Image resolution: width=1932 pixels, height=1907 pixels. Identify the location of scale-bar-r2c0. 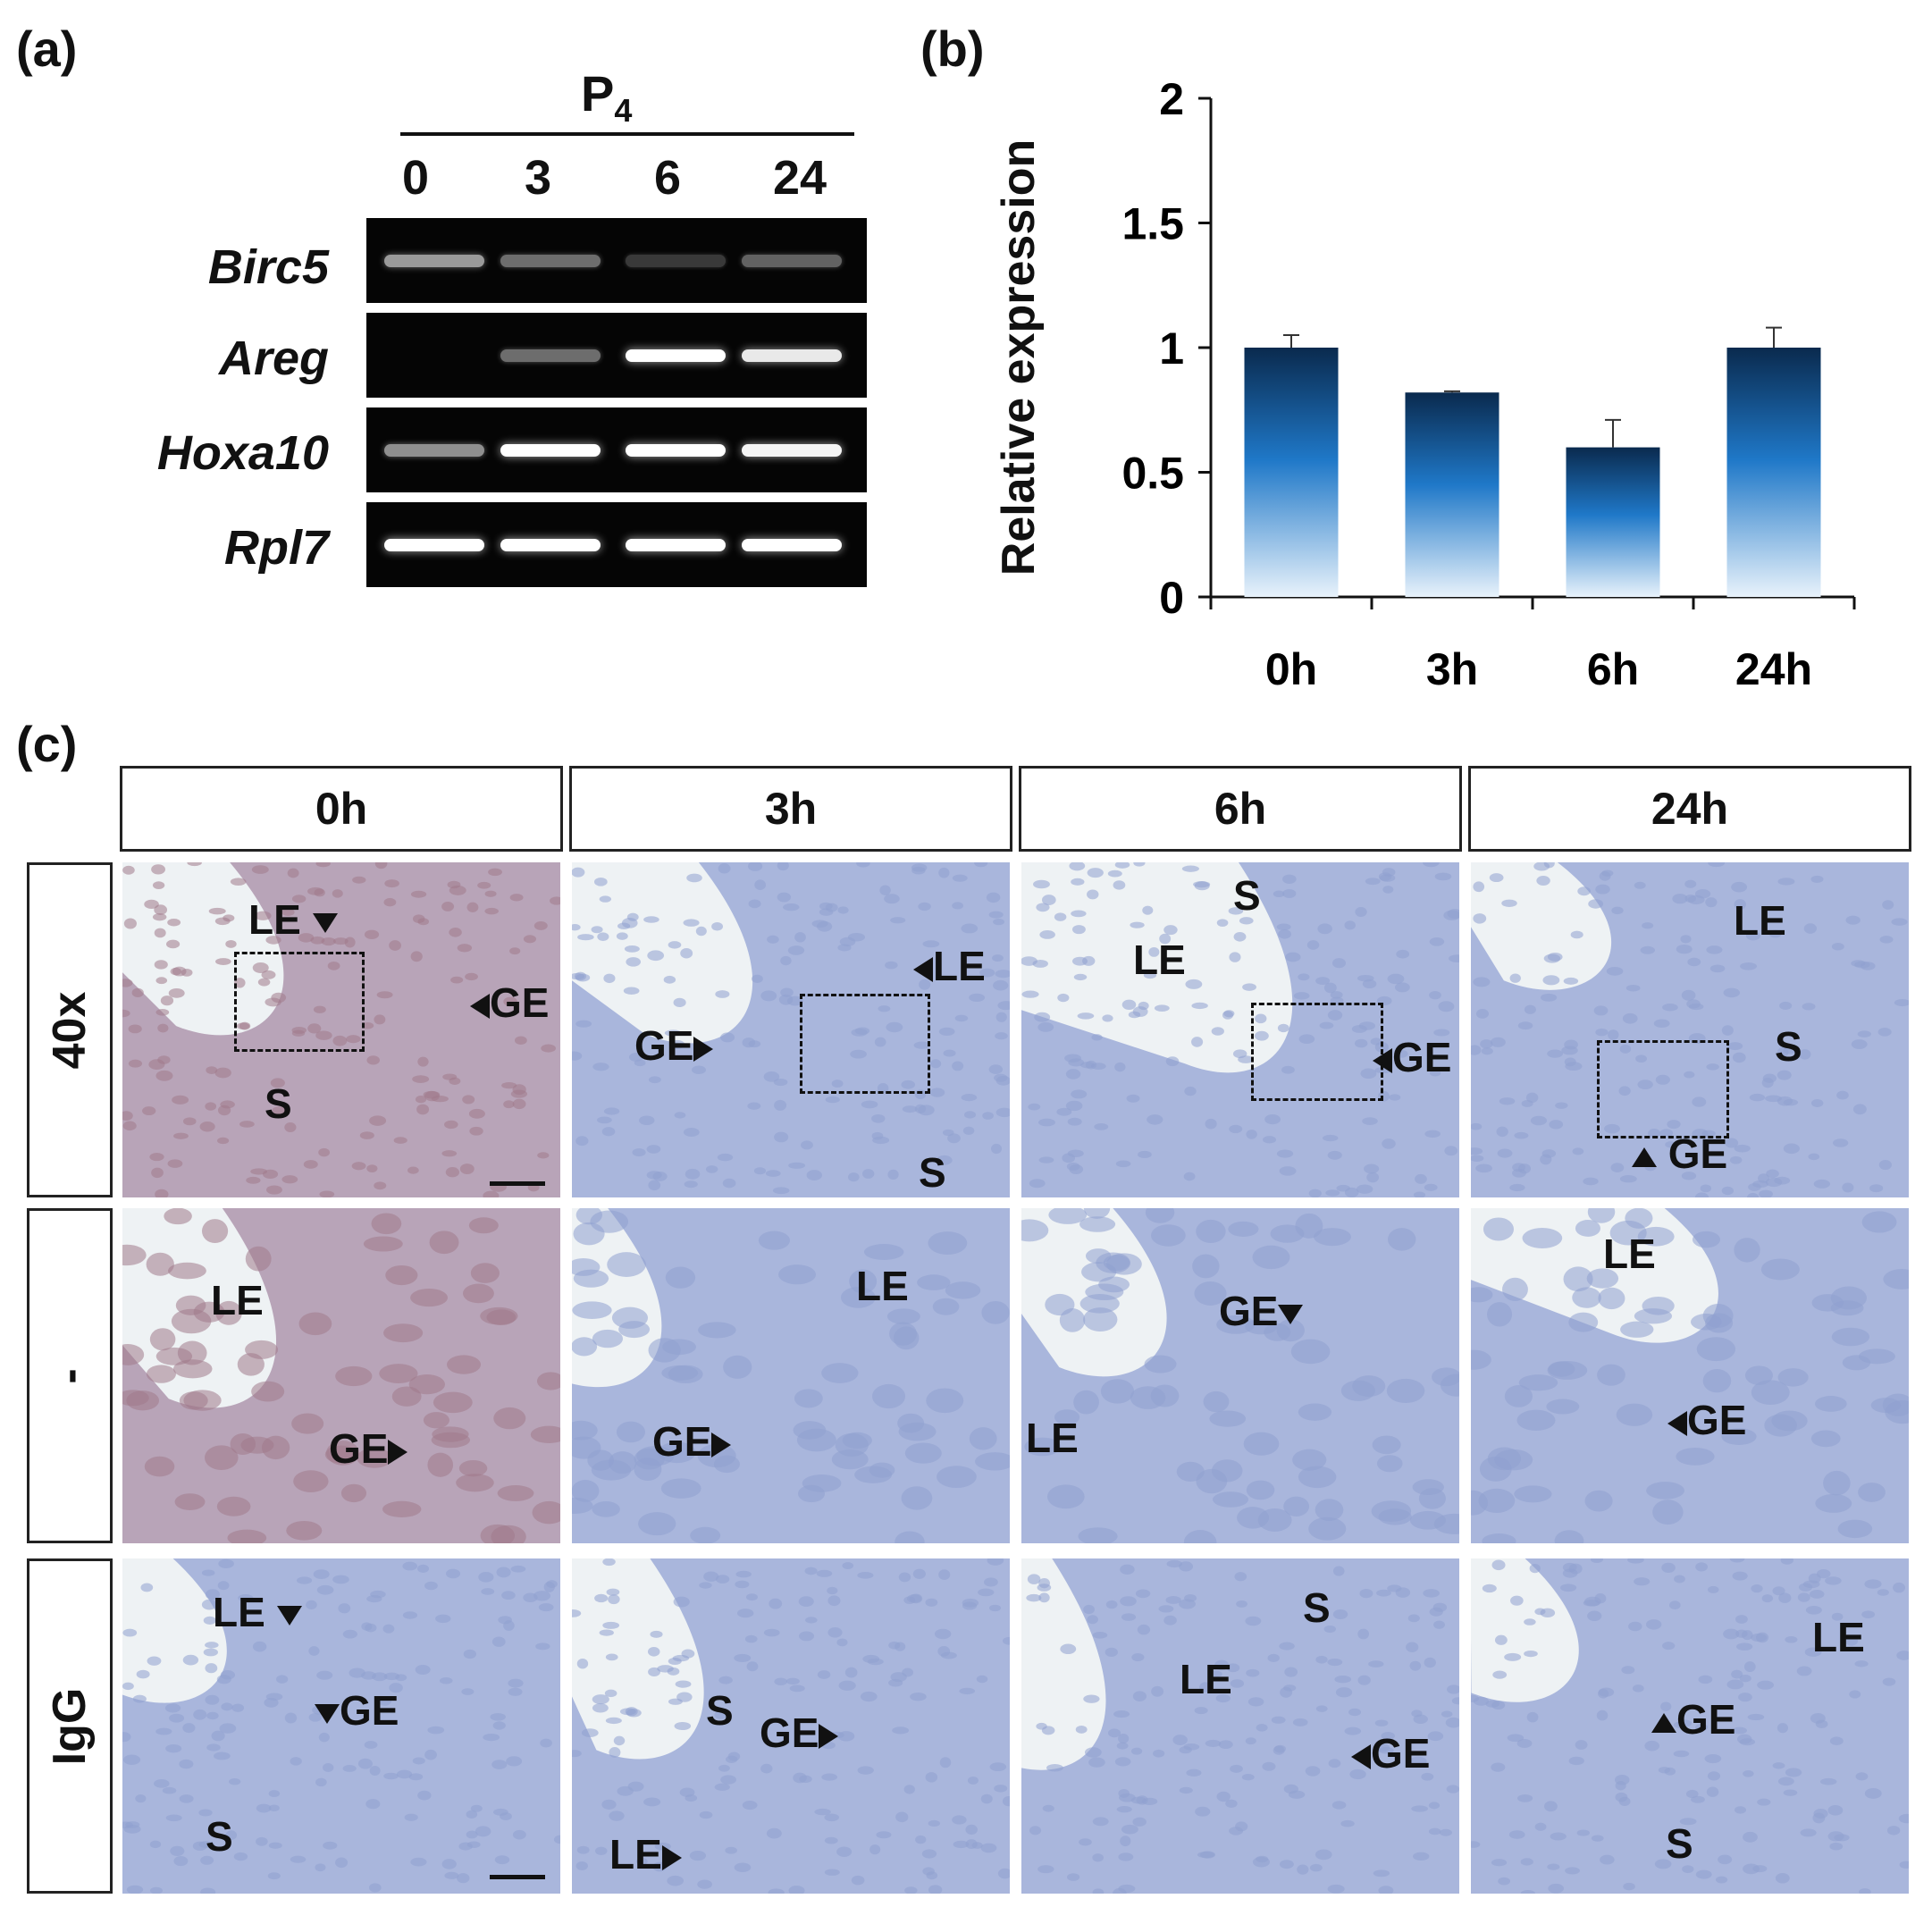
(517, 1877).